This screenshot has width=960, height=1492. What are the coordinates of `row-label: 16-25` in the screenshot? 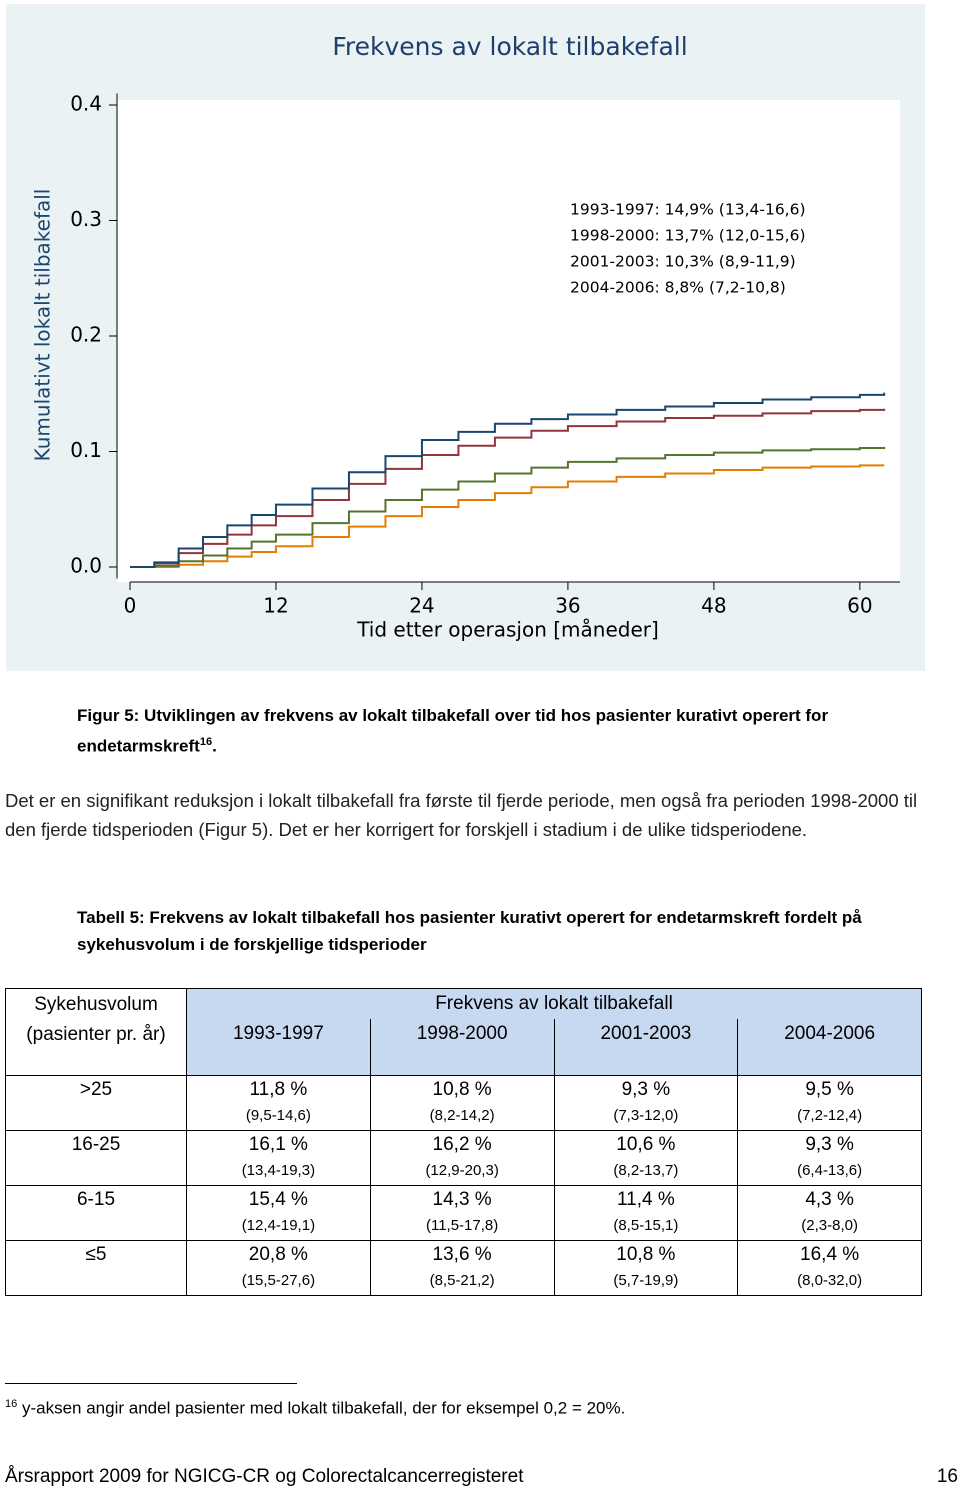 It's located at (96, 1158).